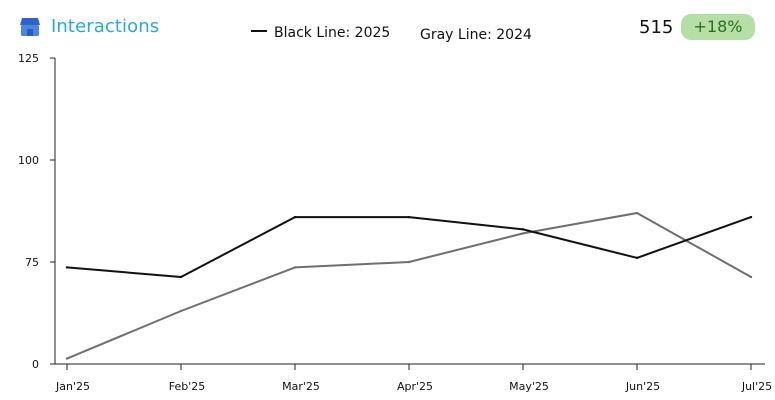 This screenshot has height=400, width=775. Describe the element at coordinates (656, 27) in the screenshot. I see `total-value: 515` at that location.